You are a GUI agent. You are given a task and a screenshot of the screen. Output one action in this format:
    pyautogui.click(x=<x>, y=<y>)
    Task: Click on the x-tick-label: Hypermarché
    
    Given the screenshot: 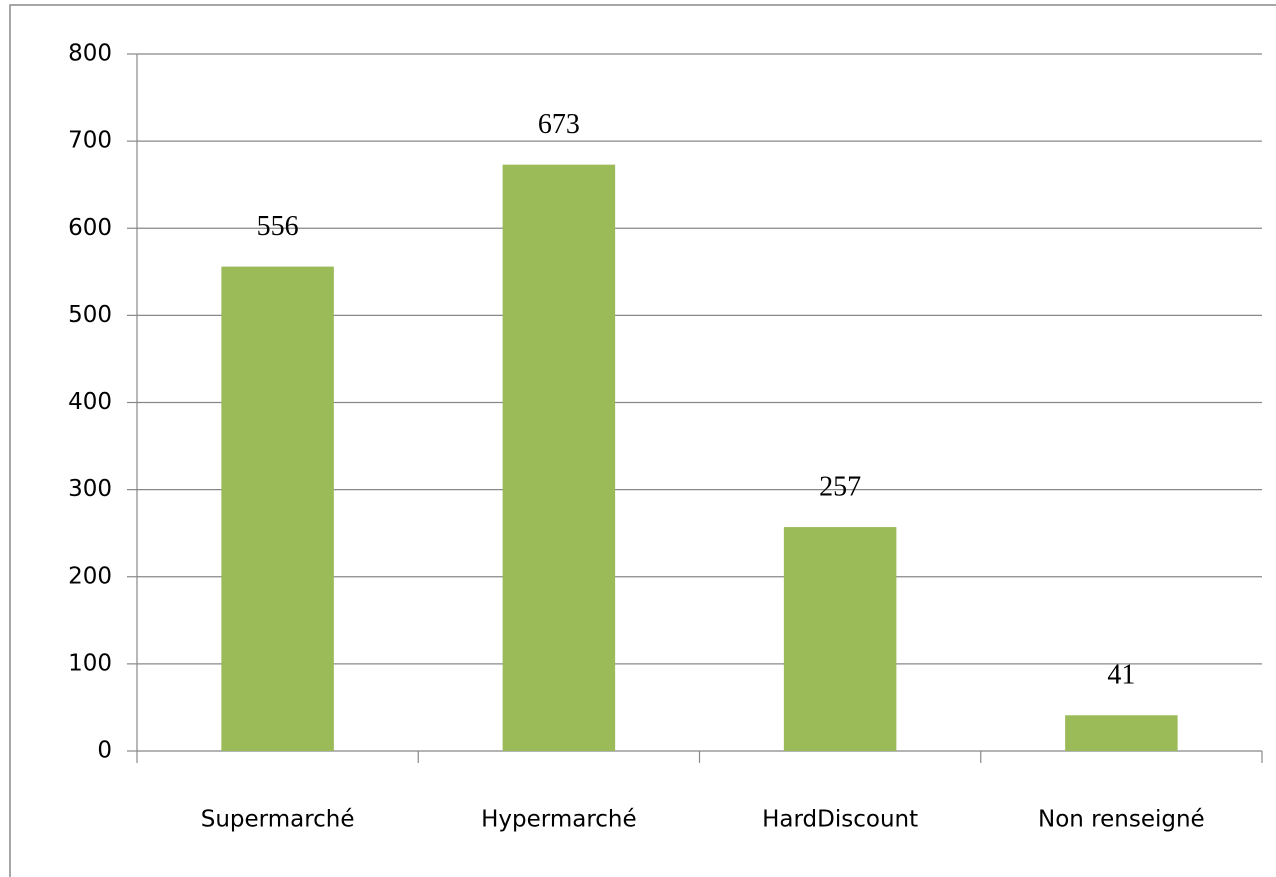 What is the action you would take?
    pyautogui.click(x=559, y=820)
    